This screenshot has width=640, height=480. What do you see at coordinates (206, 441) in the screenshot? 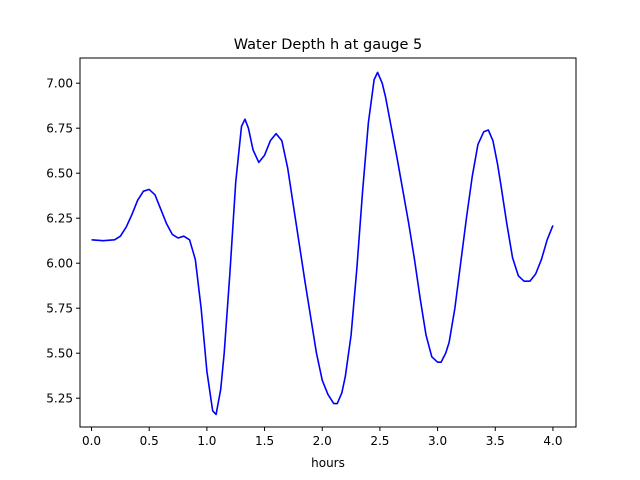
I see `x-tick-label: 1.0` at bounding box center [206, 441].